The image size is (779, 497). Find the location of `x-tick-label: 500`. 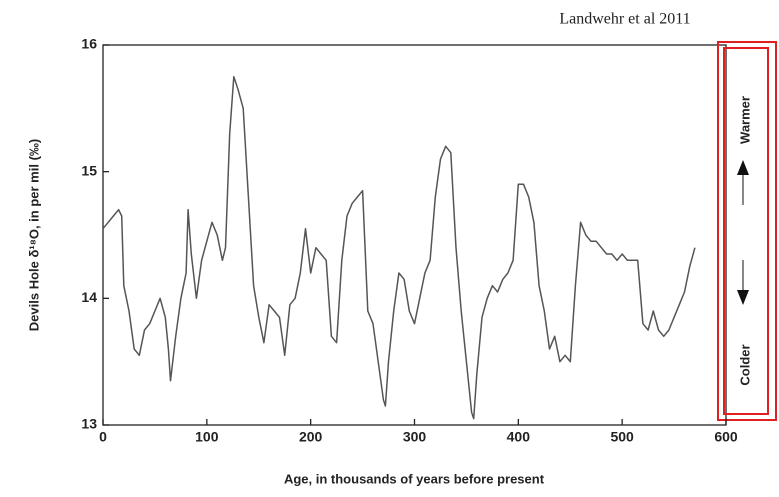

x-tick-label: 500 is located at coordinates (622, 437).